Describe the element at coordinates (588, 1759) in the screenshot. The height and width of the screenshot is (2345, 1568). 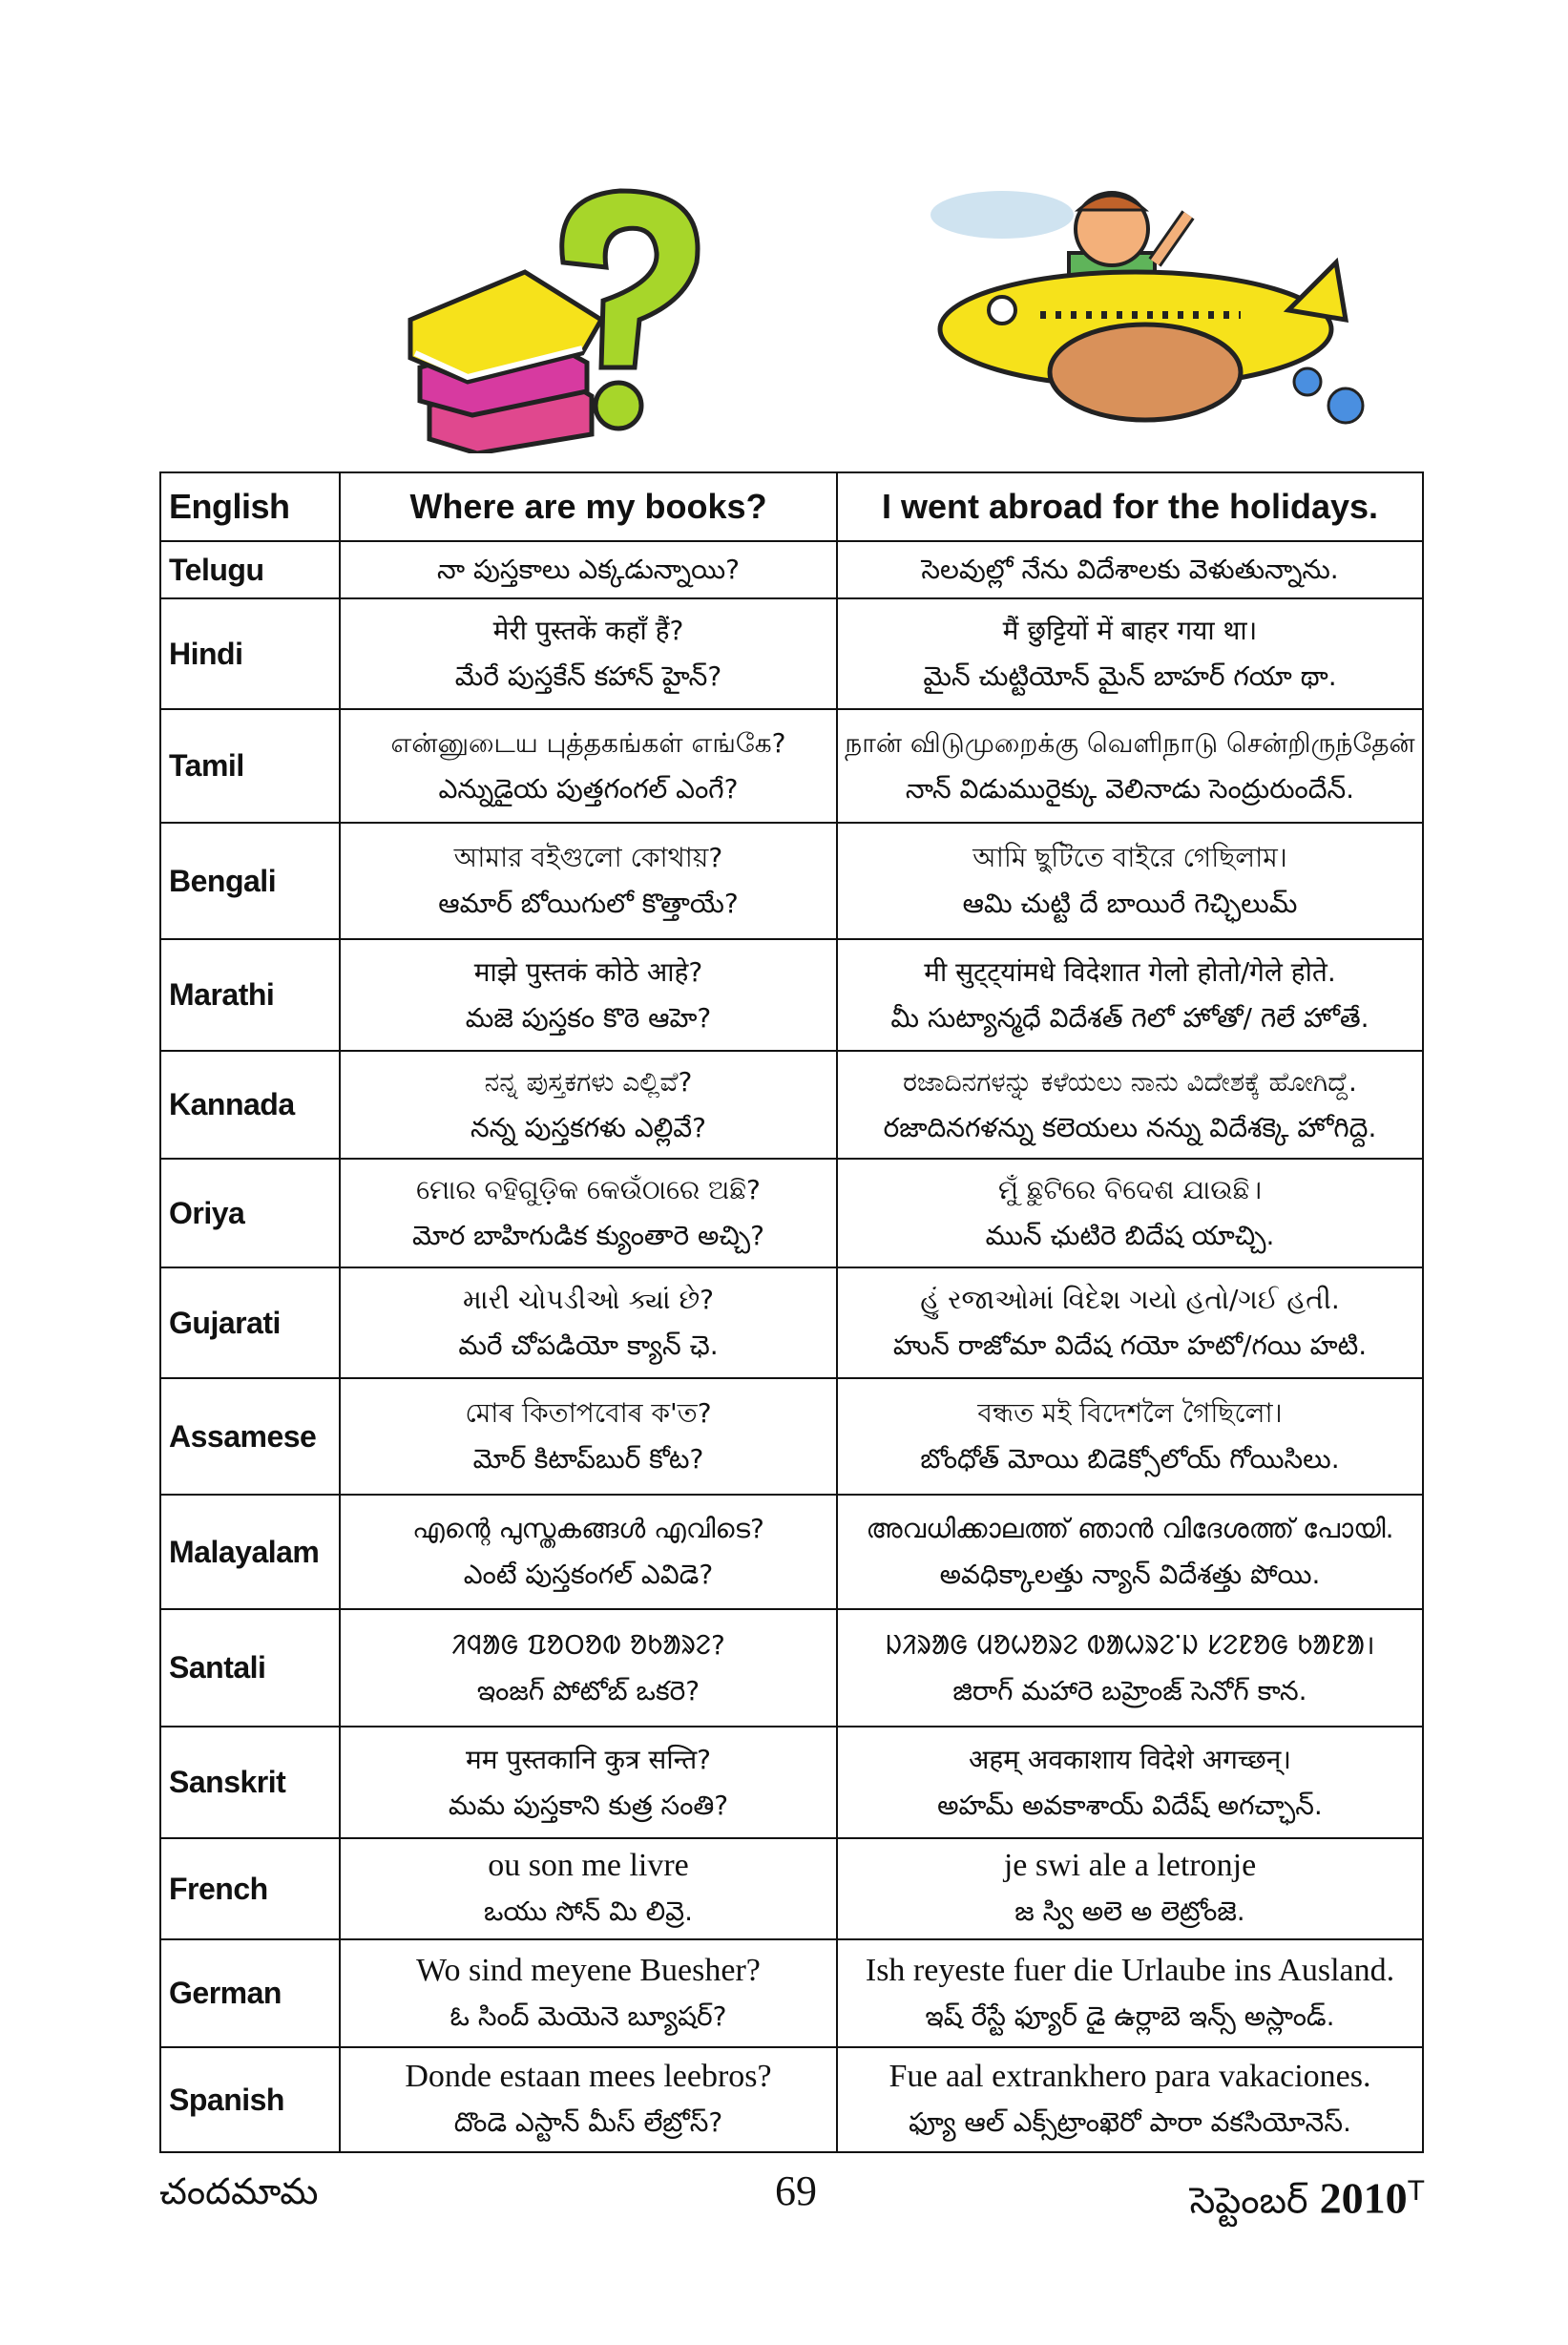
I see `native-text: मम पुस्तकानि कुत्र सन्ति?` at that location.